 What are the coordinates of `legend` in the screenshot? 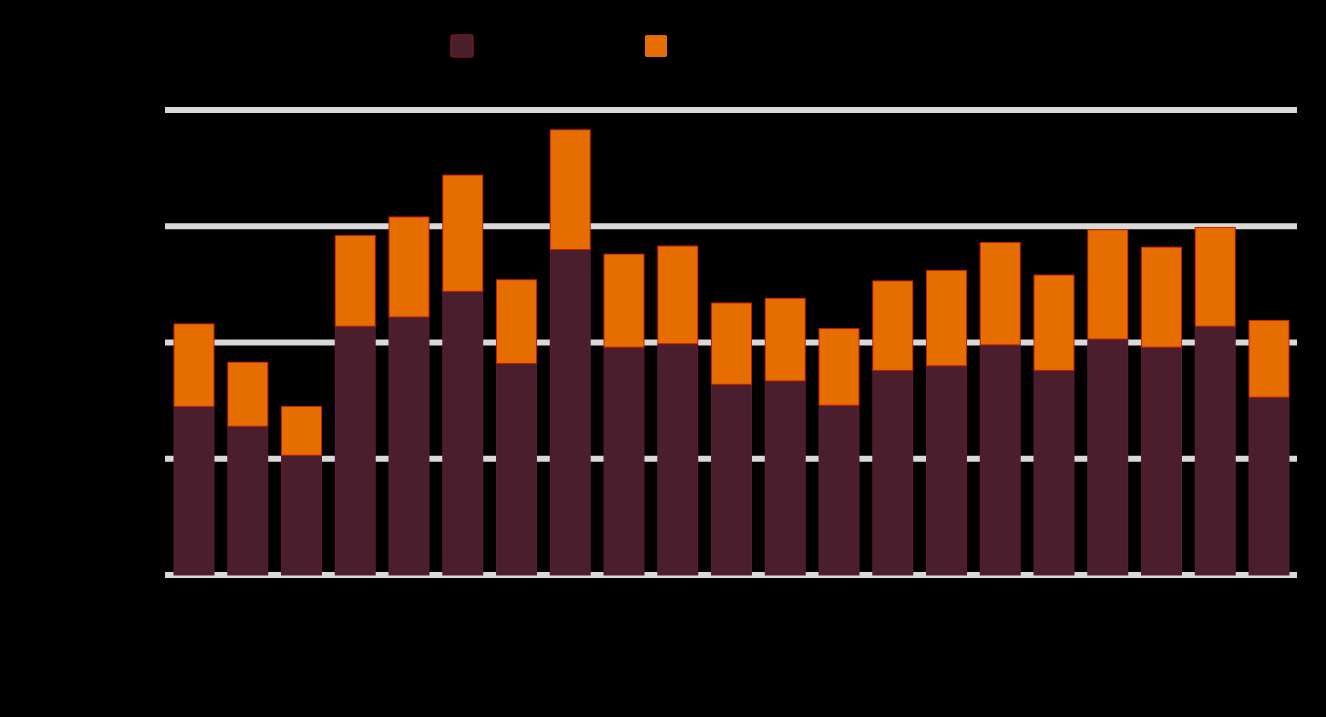 It's located at (558, 46).